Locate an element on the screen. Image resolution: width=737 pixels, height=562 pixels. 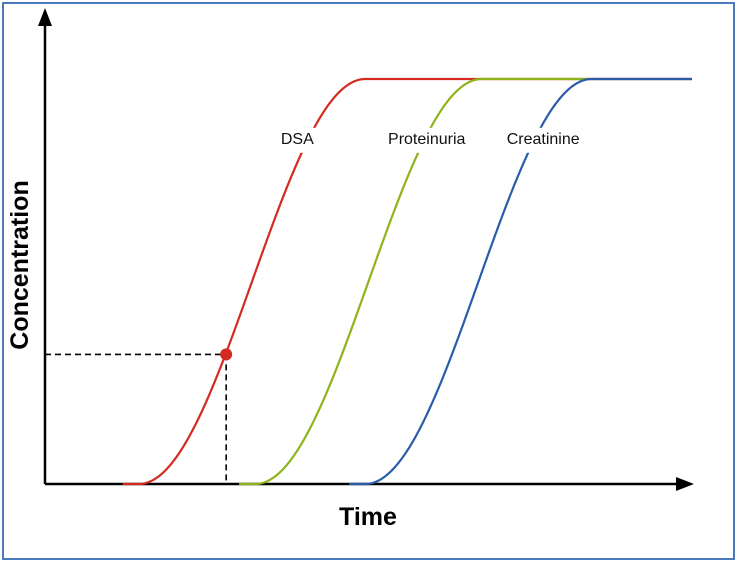
y-axis-arrow is located at coordinates (45, 17).